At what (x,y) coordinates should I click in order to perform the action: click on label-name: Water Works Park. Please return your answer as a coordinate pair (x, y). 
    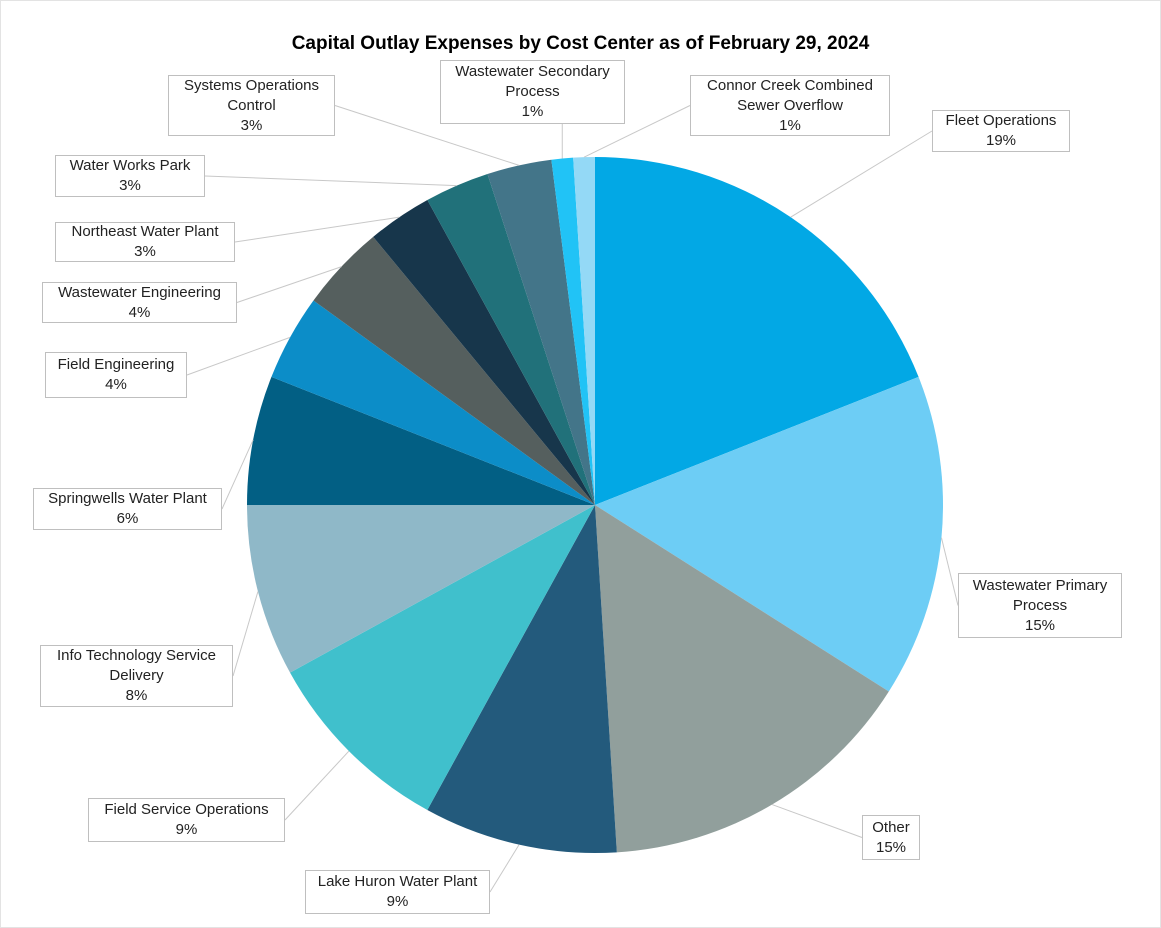
    Looking at the image, I should click on (130, 165).